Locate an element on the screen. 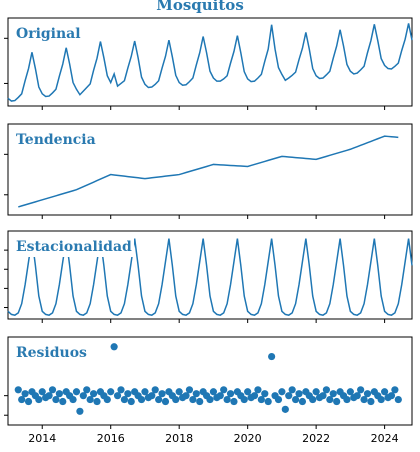  panel-label: Original is located at coordinates (48, 34).